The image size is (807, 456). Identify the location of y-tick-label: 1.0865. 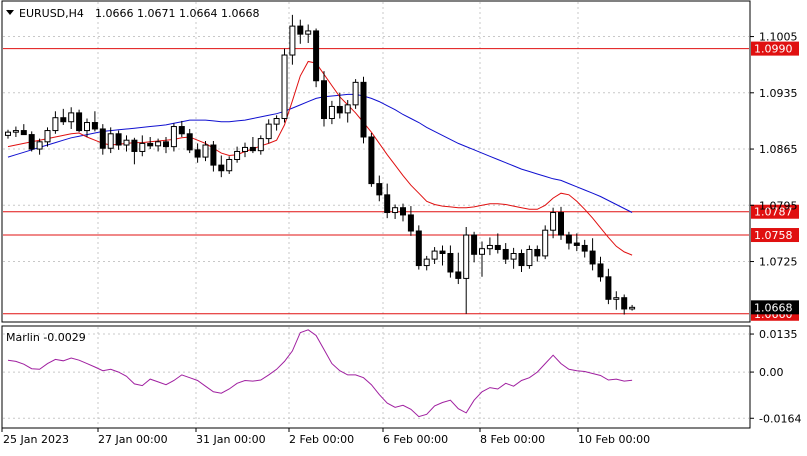
(778, 149).